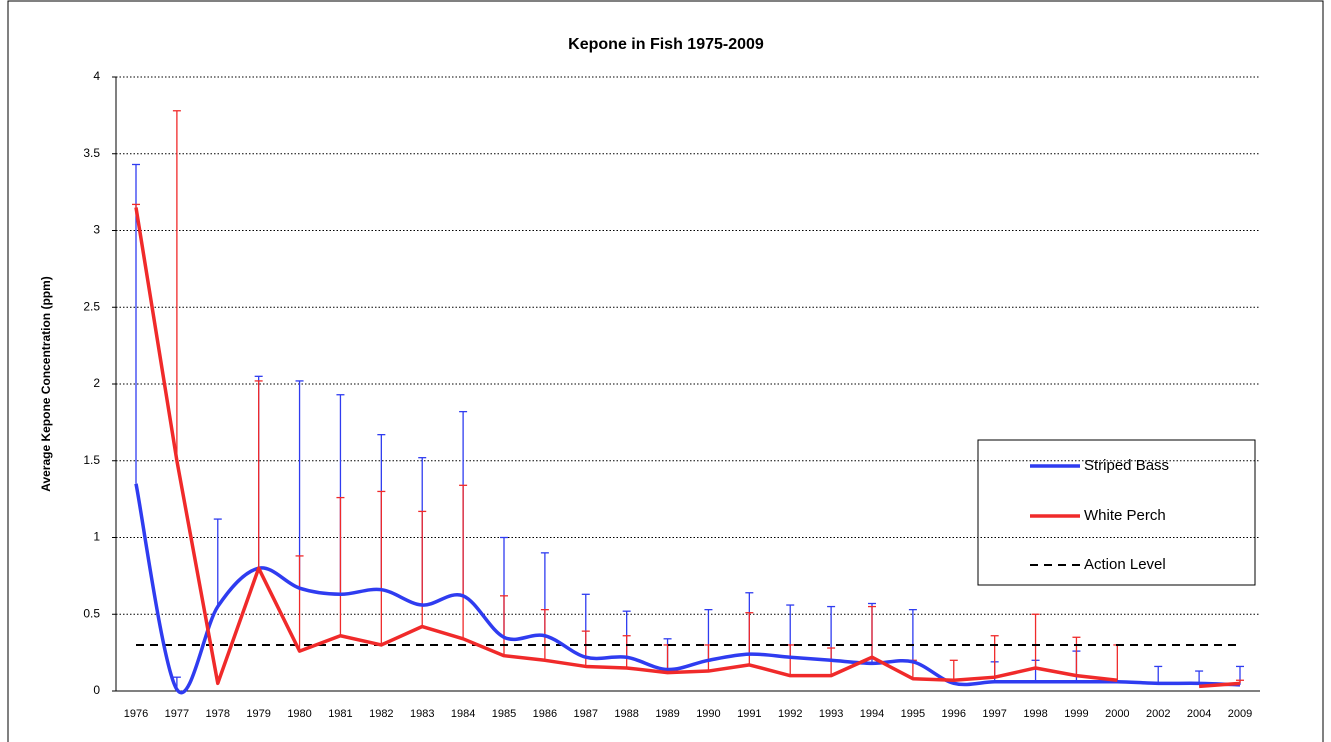 This screenshot has width=1331, height=742. I want to click on x-tick-label: 1993, so click(831, 714).